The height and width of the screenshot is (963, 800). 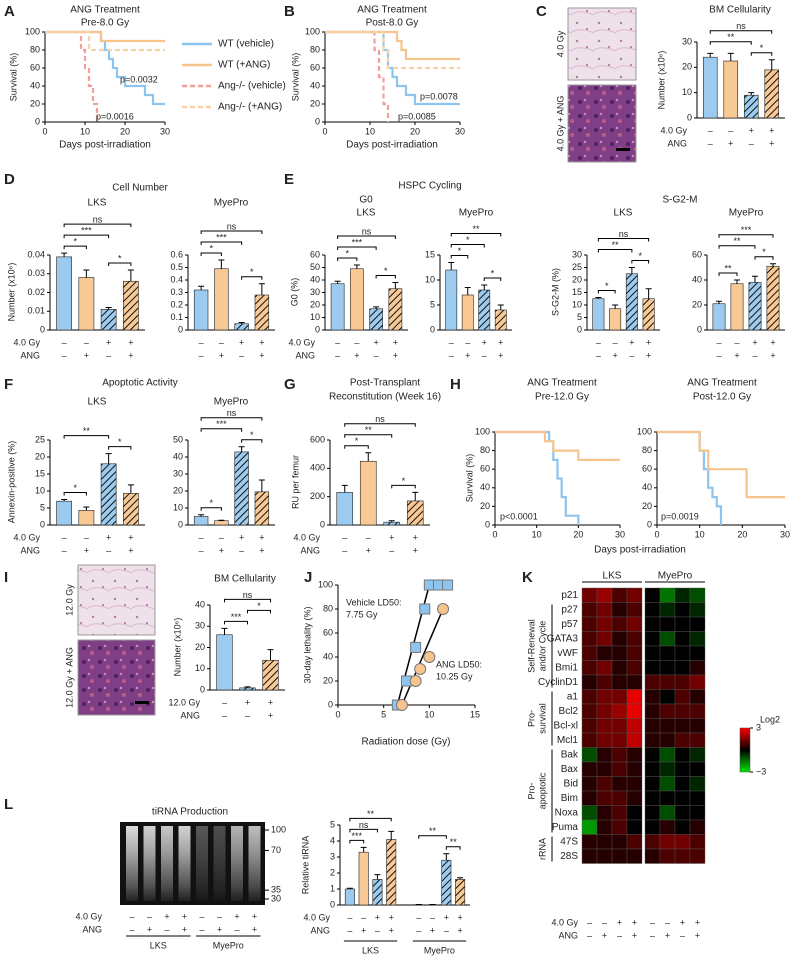 I want to click on panel-subtitle: Reconstitution (Week 16), so click(x=385, y=397).